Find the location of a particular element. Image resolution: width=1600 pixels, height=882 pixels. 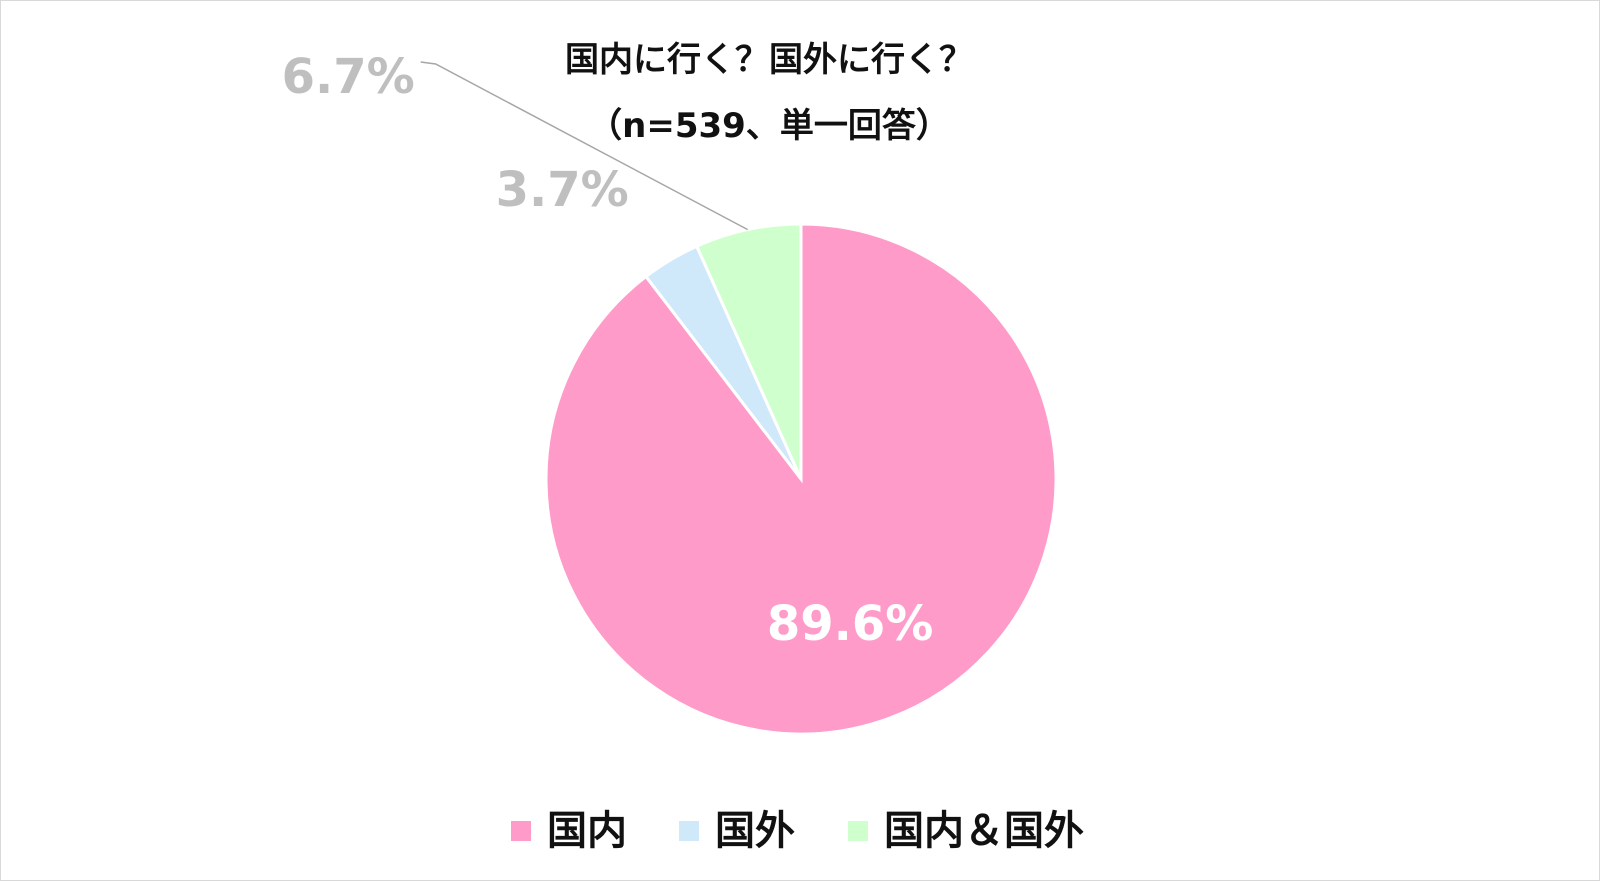

data-label-2: 3.7% is located at coordinates (562, 190).